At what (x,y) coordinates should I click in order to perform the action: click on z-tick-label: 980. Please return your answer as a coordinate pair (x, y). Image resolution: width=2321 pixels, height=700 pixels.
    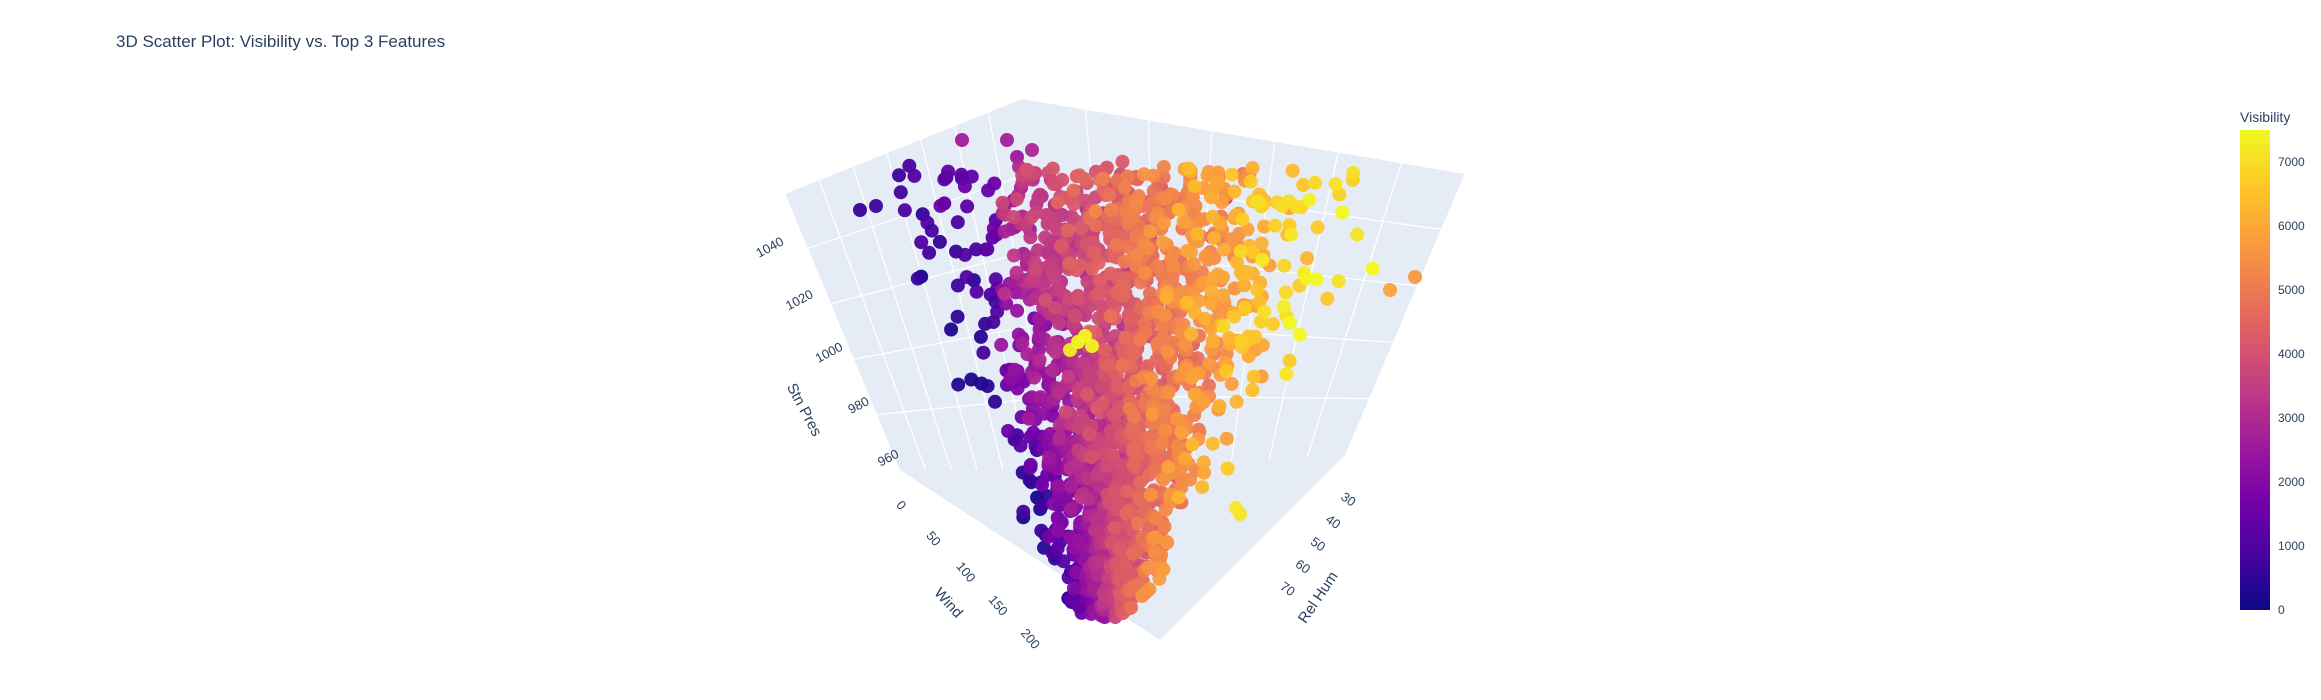
    Looking at the image, I should click on (858, 404).